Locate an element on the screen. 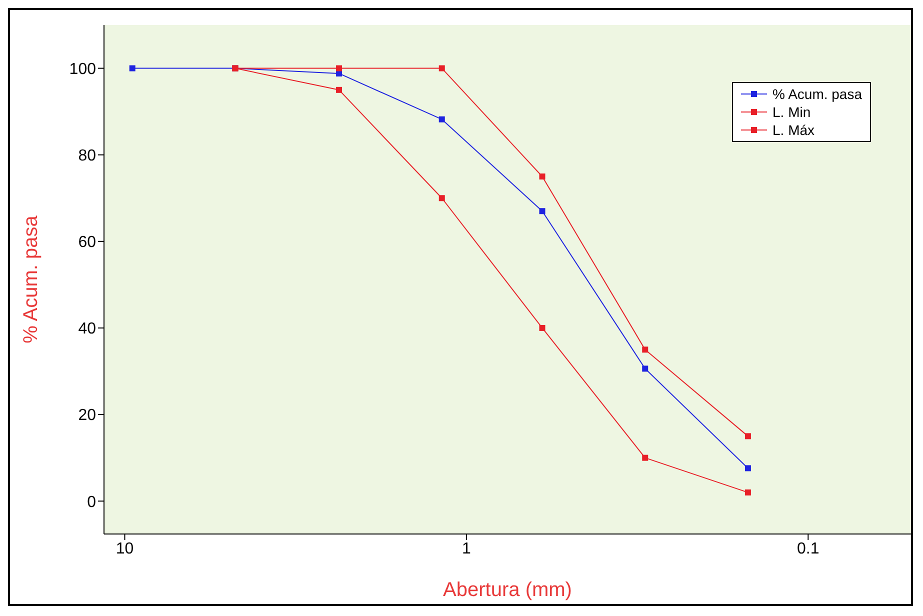 Image resolution: width=923 pixels, height=616 pixels. legend-label: % Acum. pasa is located at coordinates (817, 94).